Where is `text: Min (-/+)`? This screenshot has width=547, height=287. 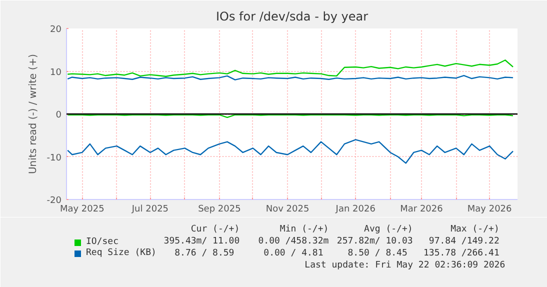 text: Min (-/+) is located at coordinates (304, 229).